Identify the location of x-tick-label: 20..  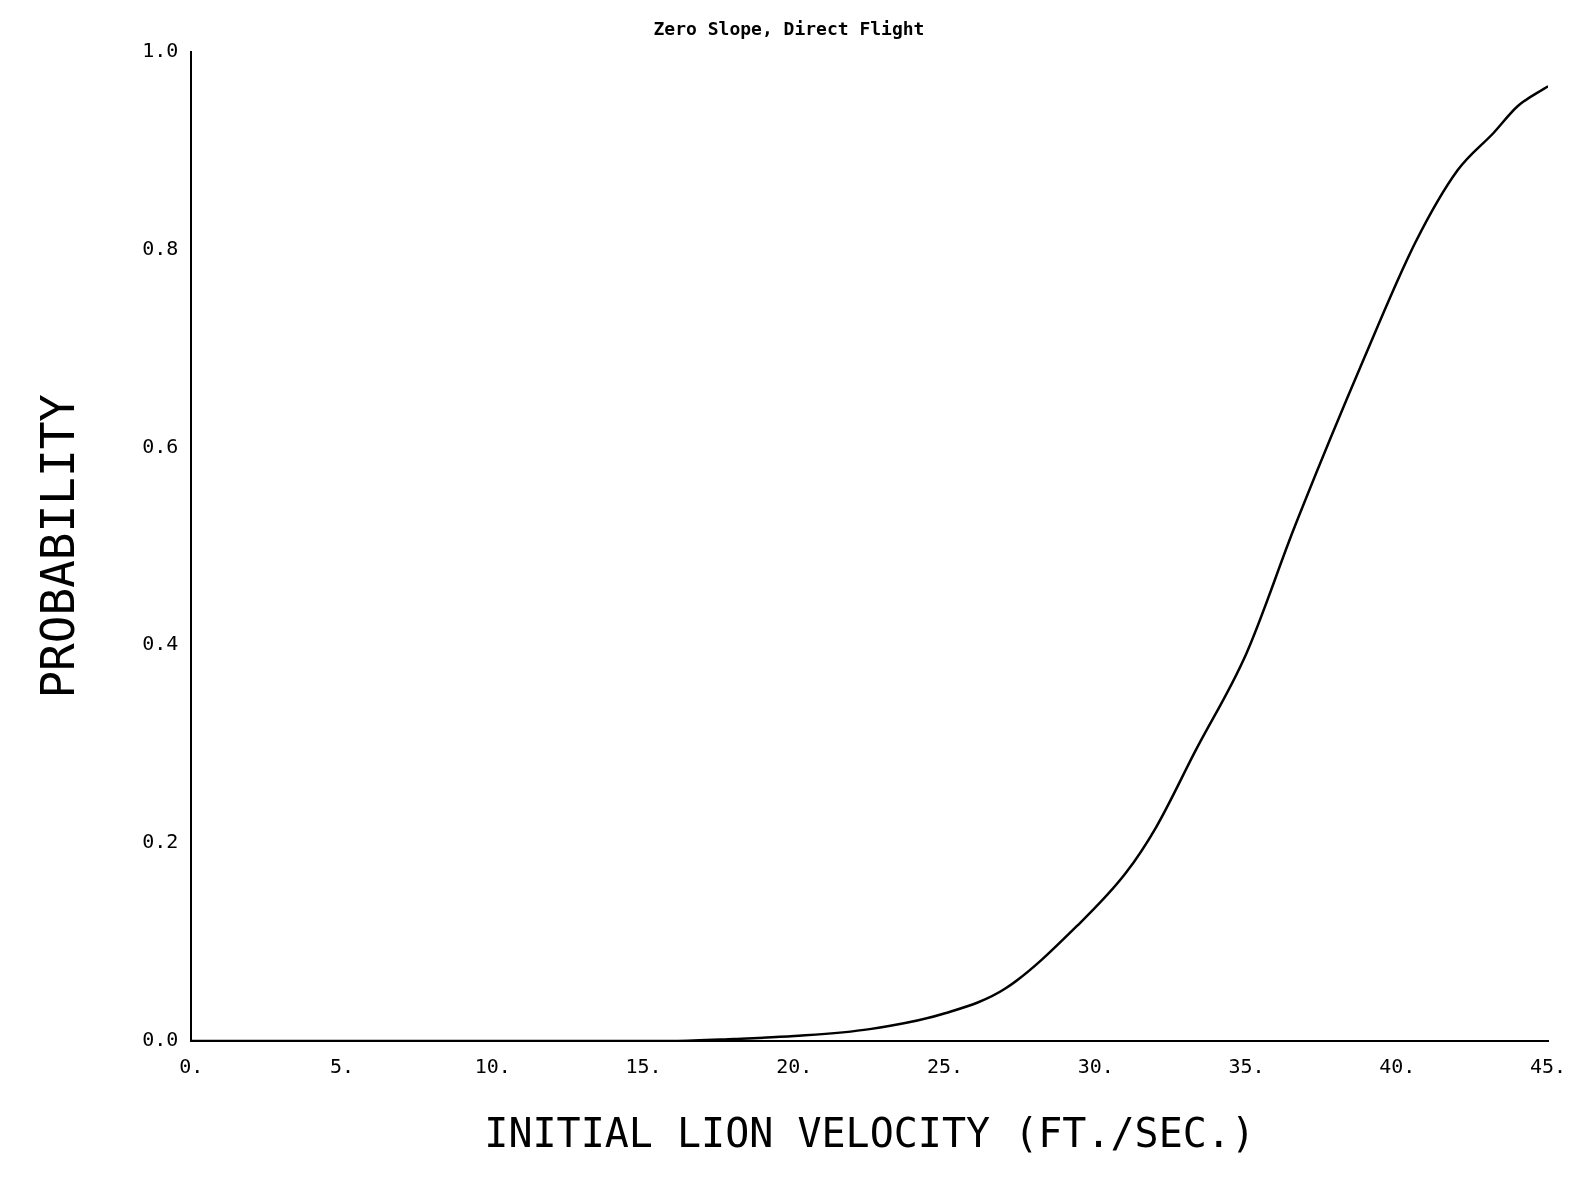
(794, 1066).